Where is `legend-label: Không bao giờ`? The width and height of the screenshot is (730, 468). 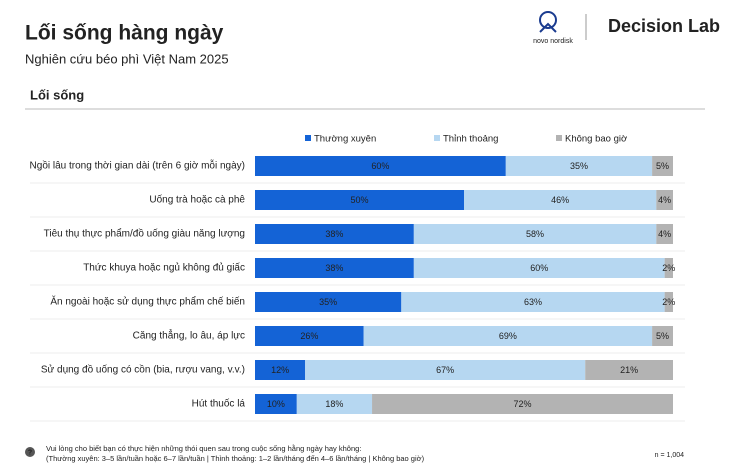
legend-label: Không bao giờ is located at coordinates (596, 139).